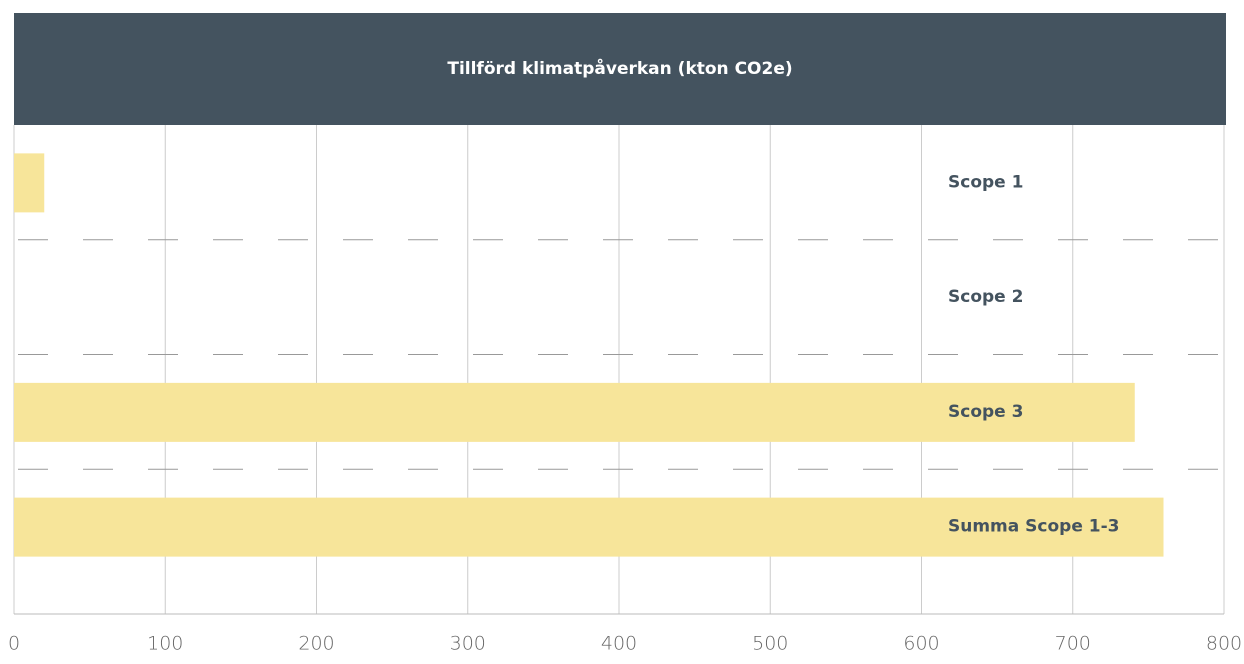 Image resolution: width=1244 pixels, height=664 pixels. I want to click on x-tick-label: 200, so click(316, 644).